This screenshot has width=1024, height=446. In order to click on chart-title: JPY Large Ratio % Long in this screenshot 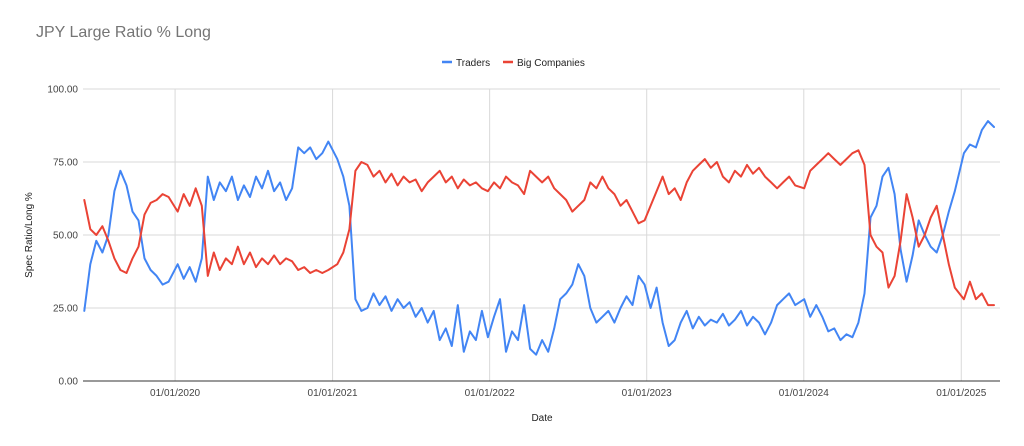, I will do `click(123, 32)`.